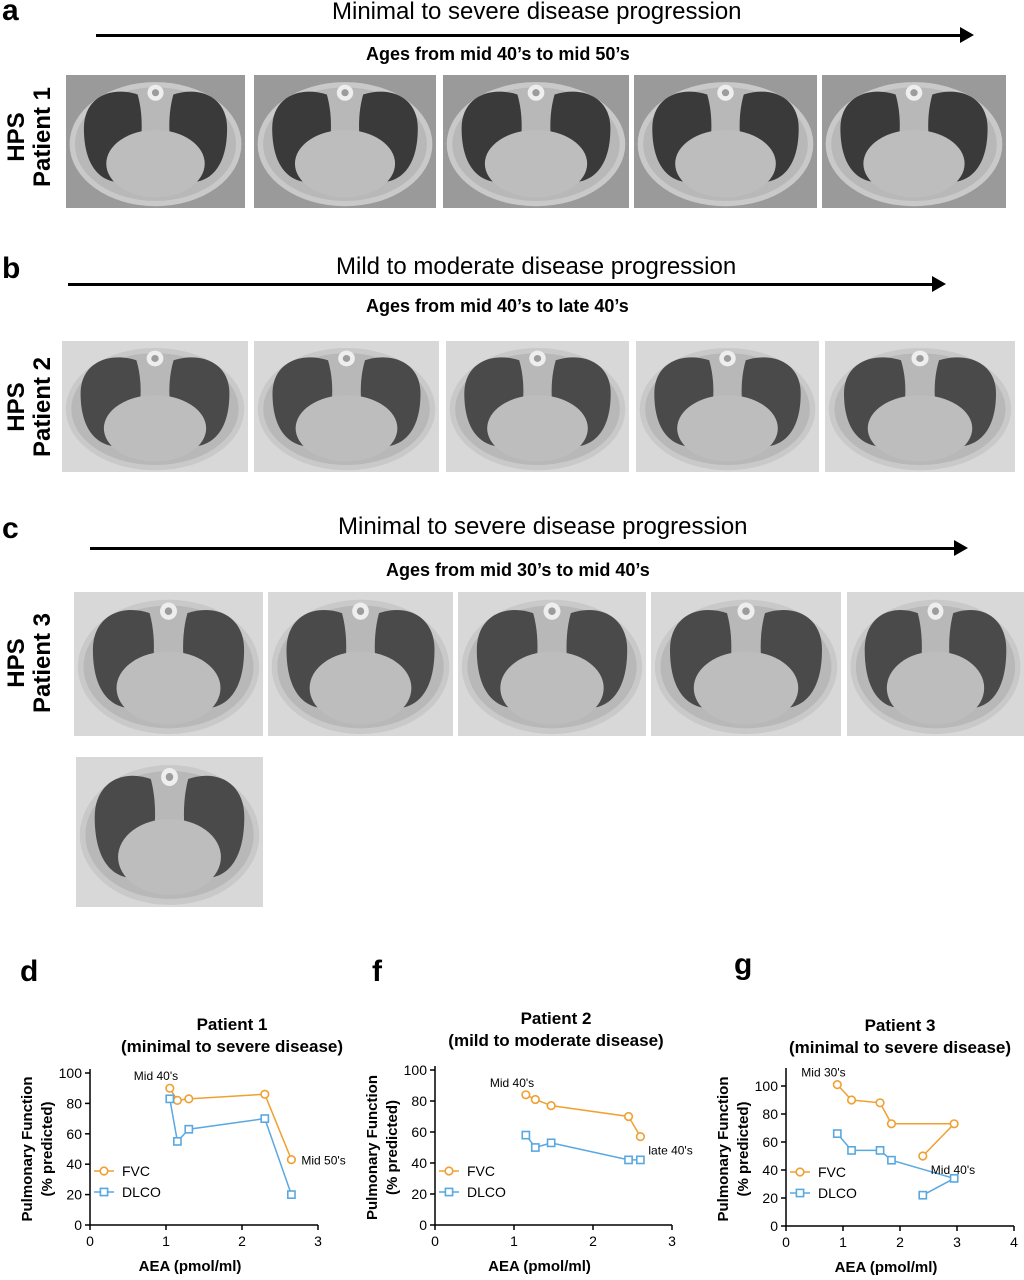  I want to click on row-label-patient-2: HPS Patient 2, so click(29, 407).